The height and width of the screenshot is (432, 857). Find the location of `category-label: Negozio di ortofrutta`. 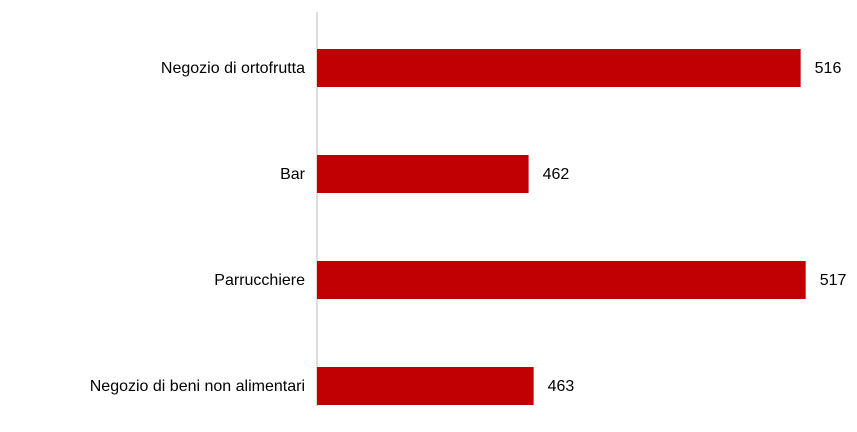

category-label: Negozio di ortofrutta is located at coordinates (233, 68).